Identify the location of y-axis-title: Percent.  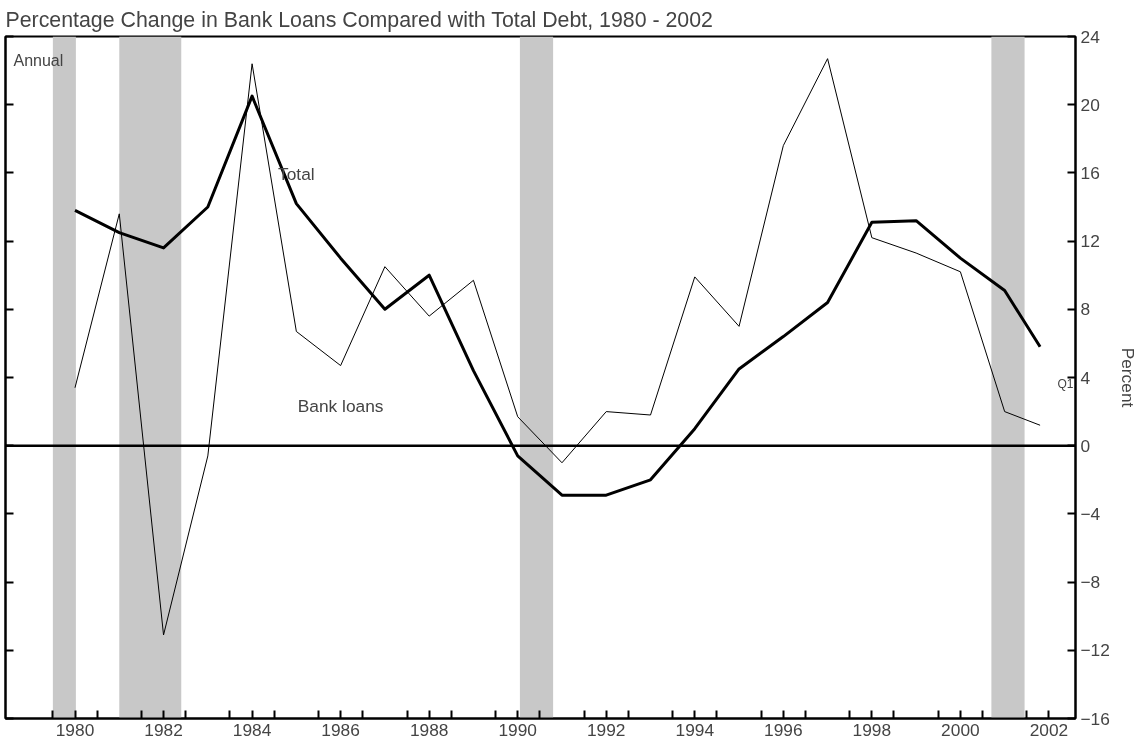
(1127, 377).